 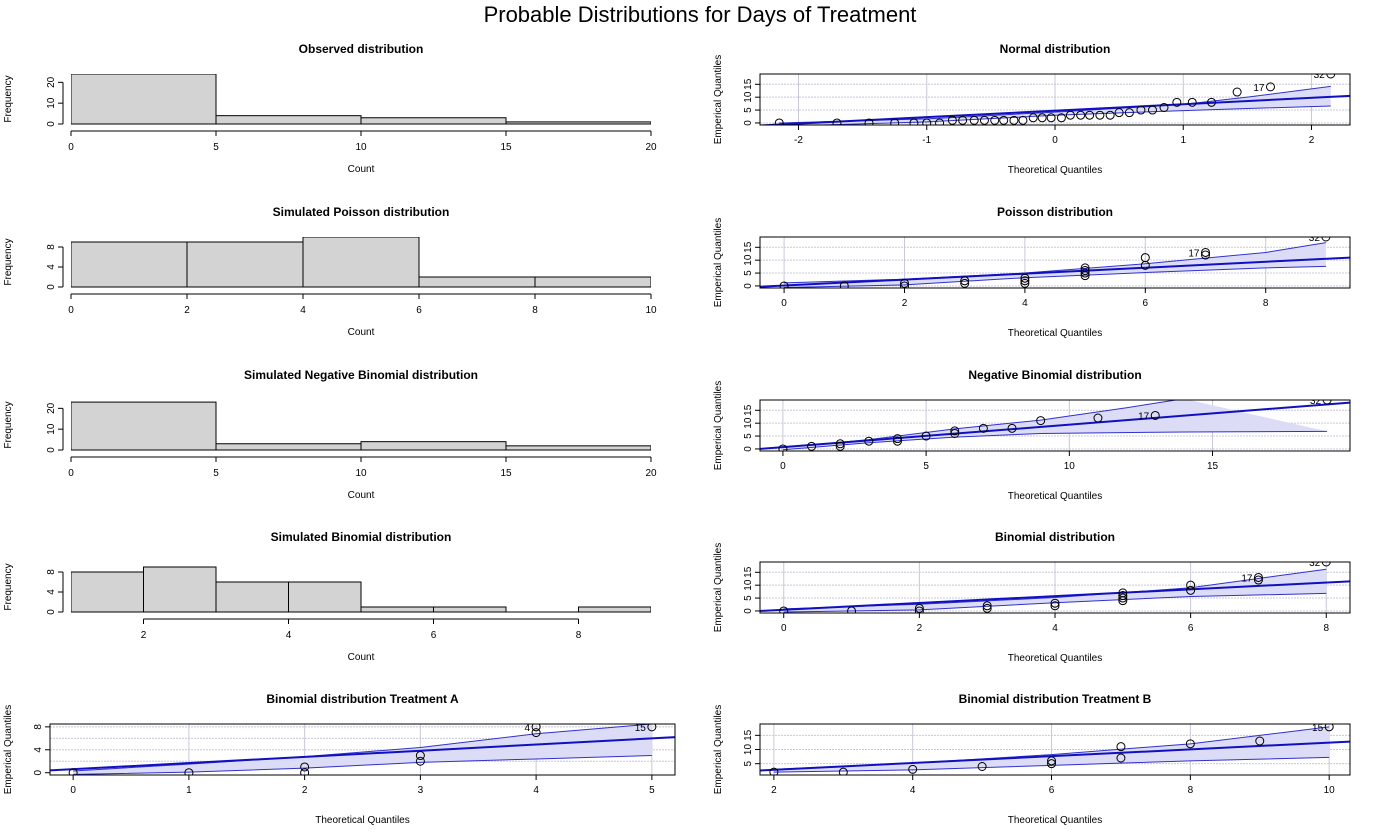 I want to click on x-axis-label: Theoretical Quantiles, so click(x=1055, y=170).